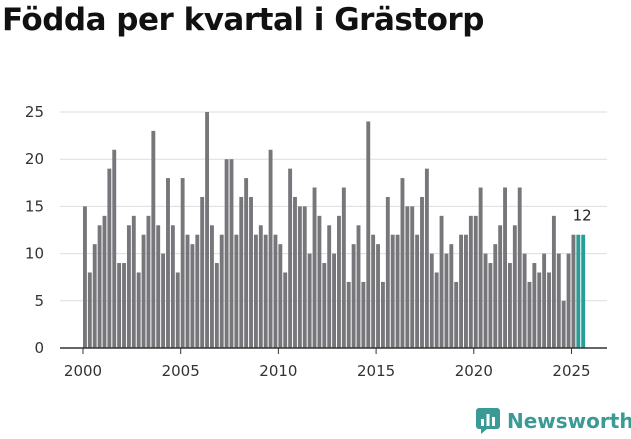  Describe the element at coordinates (34, 112) in the screenshot. I see `y-tick-label: 25` at that location.